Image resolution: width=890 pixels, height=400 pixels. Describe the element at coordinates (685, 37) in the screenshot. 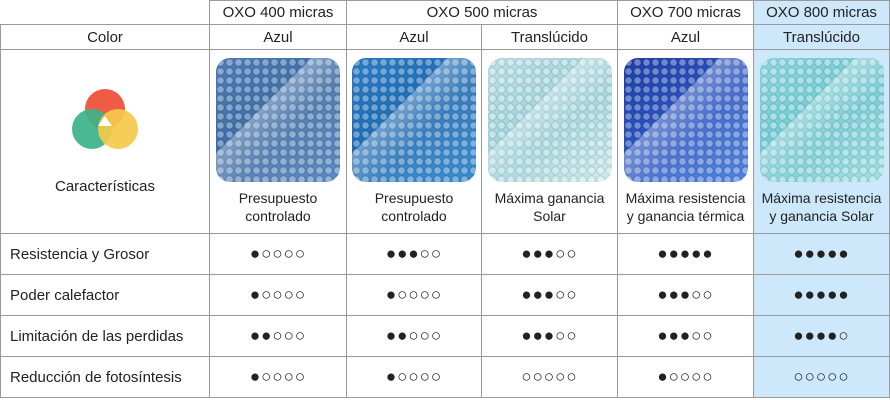

I see `color-cell-4: Azul` at that location.